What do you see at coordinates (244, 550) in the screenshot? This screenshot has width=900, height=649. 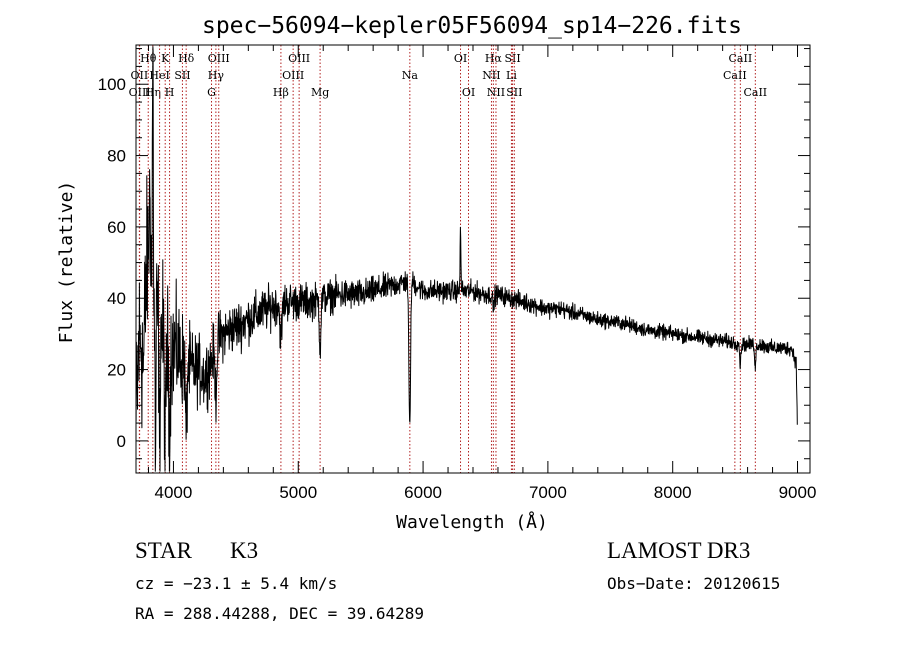 I see `object-subclass: K3` at bounding box center [244, 550].